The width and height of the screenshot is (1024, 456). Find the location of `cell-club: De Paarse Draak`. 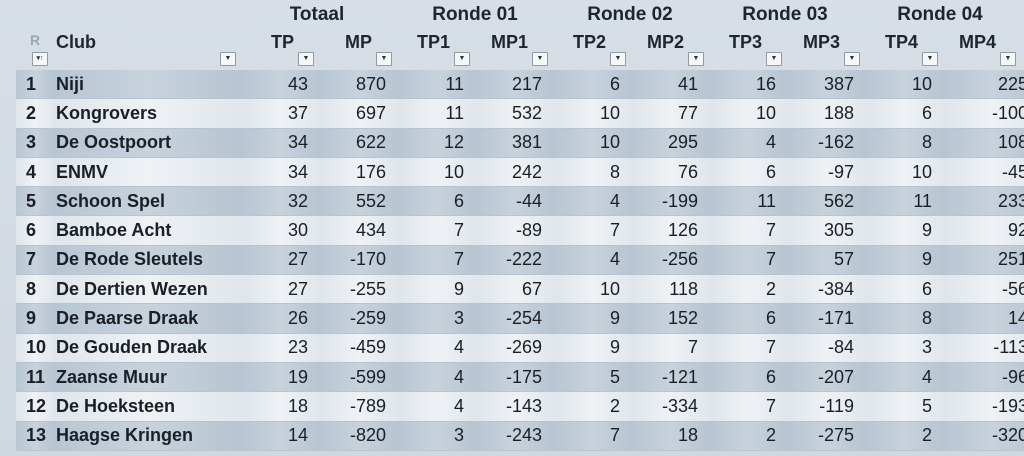

cell-club: De Paarse Draak is located at coordinates (148, 318).